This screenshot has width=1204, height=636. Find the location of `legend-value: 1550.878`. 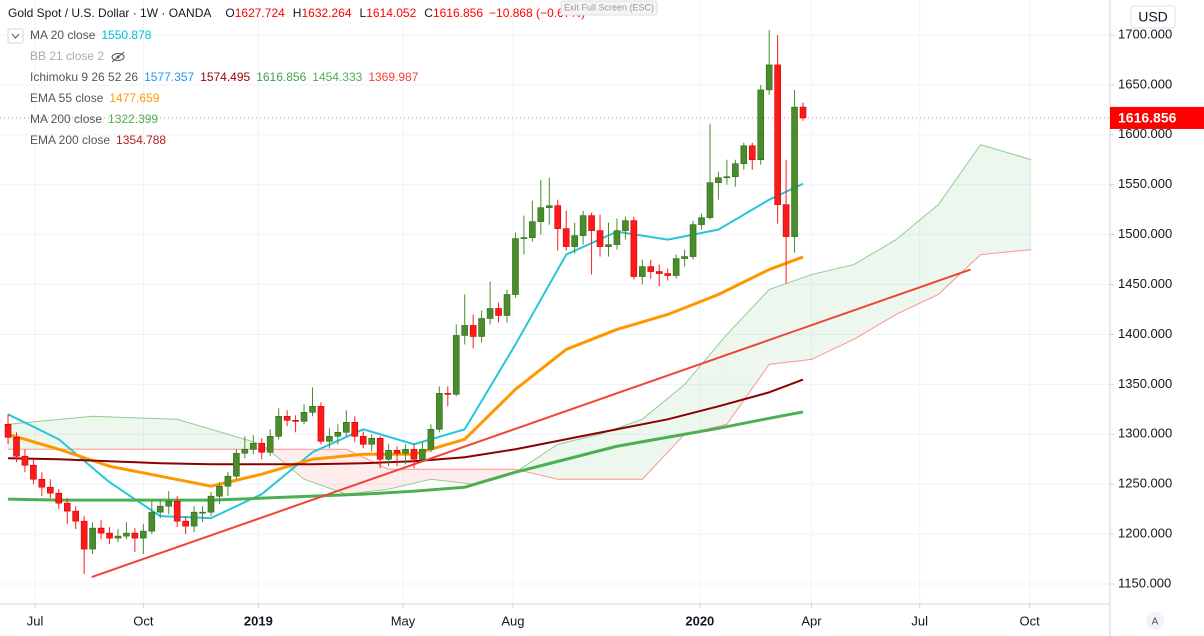

legend-value: 1550.878 is located at coordinates (126, 35).